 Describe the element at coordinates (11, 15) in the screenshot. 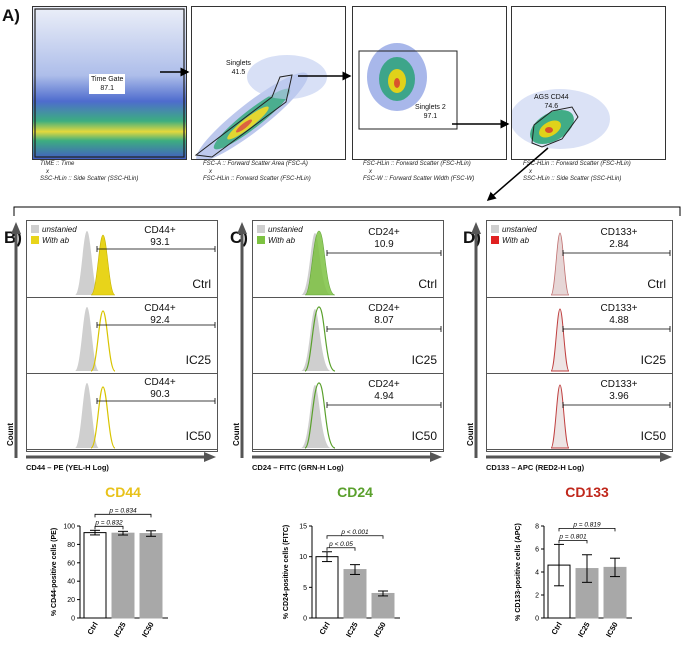

I see `panel-a-letter: A)` at that location.